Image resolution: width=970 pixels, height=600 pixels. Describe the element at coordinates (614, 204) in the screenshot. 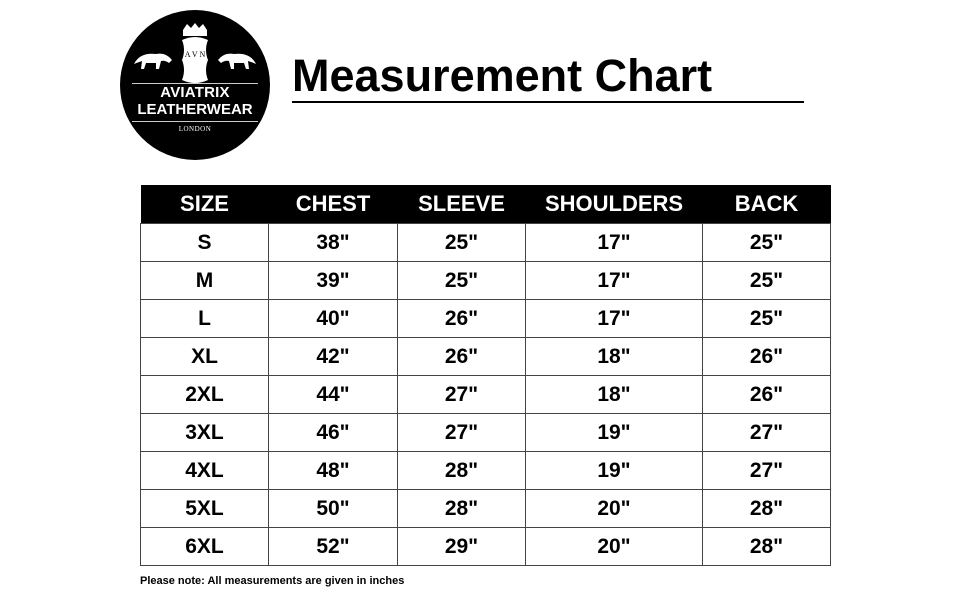

I see `header-shoulders: SHOULDERS` at that location.